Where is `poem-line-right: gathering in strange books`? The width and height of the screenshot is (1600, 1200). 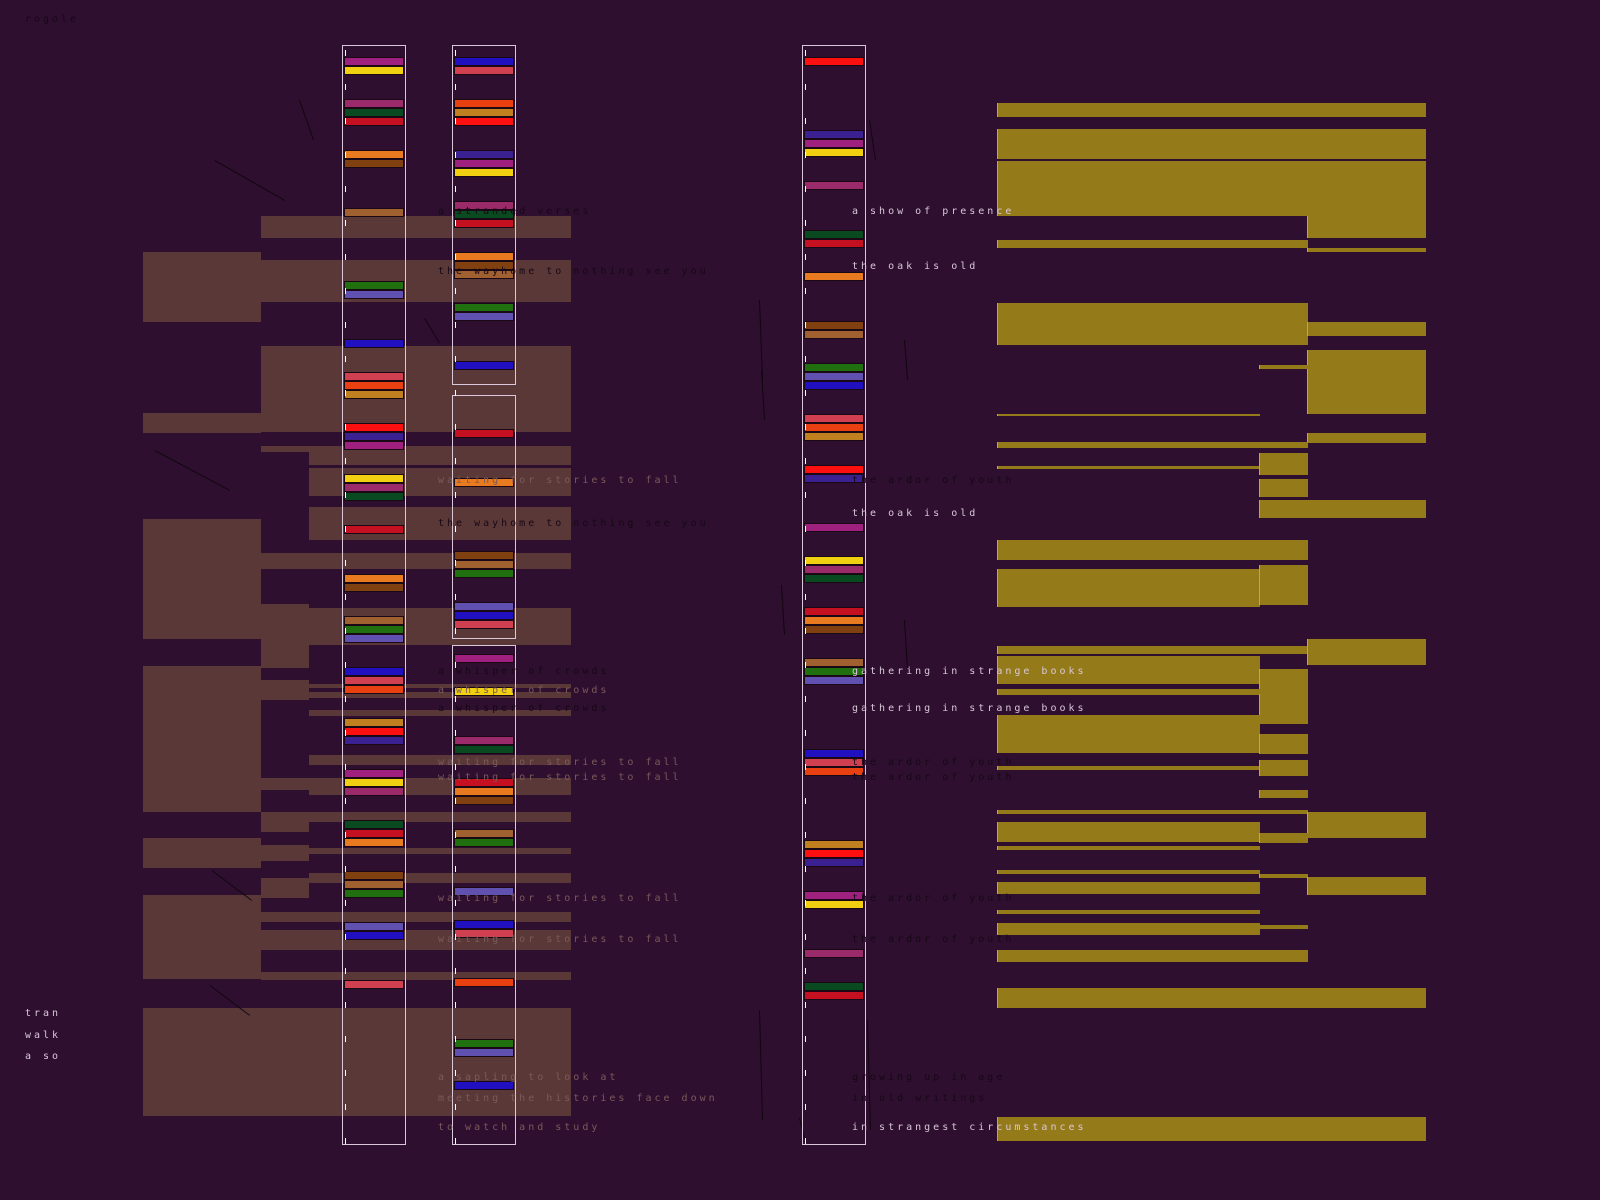 poem-line-right: gathering in strange books is located at coordinates (969, 671).